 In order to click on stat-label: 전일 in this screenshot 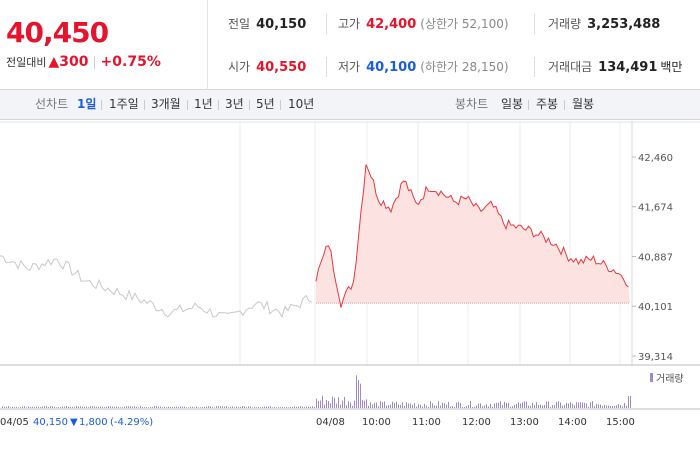, I will do `click(239, 24)`.